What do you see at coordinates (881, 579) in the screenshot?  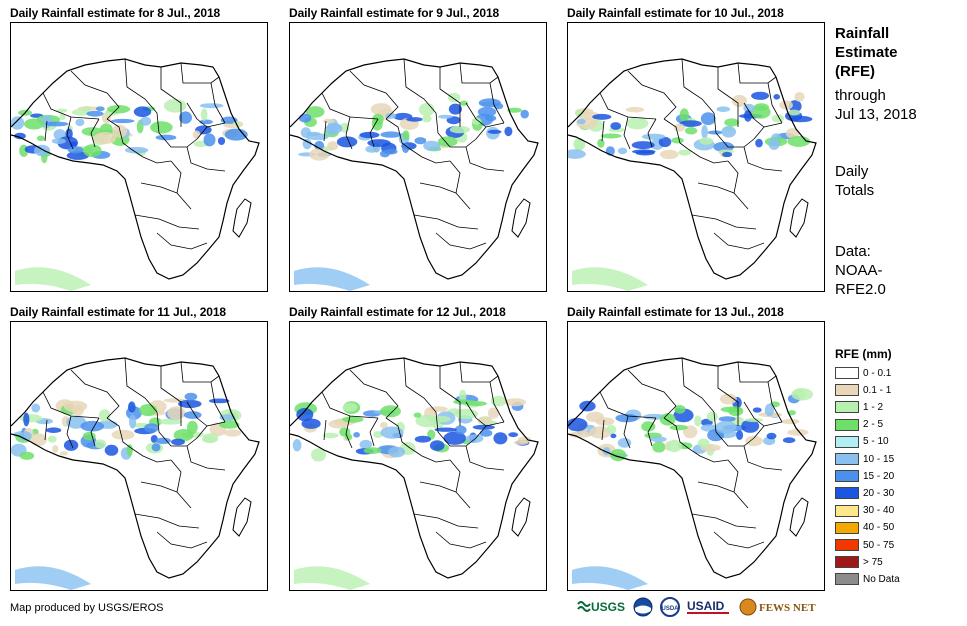 I see `legend-label: No Data` at bounding box center [881, 579].